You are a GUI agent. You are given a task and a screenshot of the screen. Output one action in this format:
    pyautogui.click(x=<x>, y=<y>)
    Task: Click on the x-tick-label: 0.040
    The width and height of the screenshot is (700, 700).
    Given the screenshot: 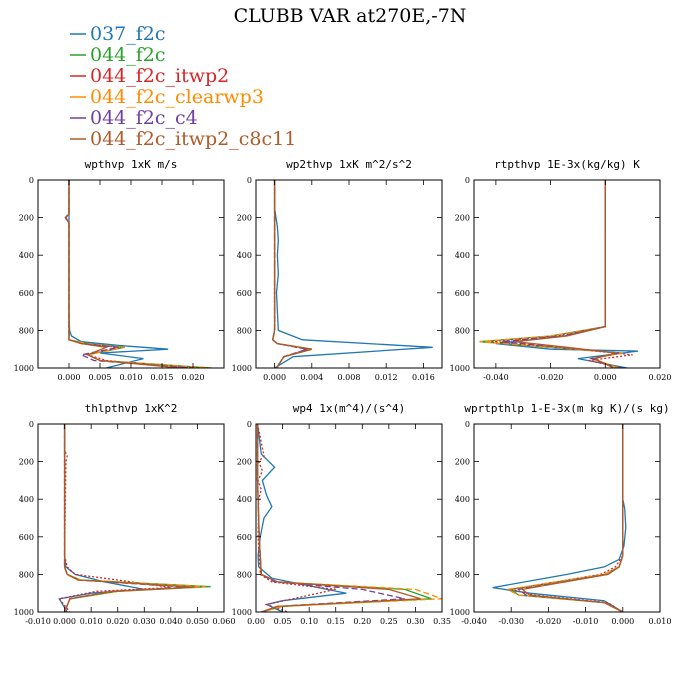 What is the action you would take?
    pyautogui.click(x=170, y=621)
    